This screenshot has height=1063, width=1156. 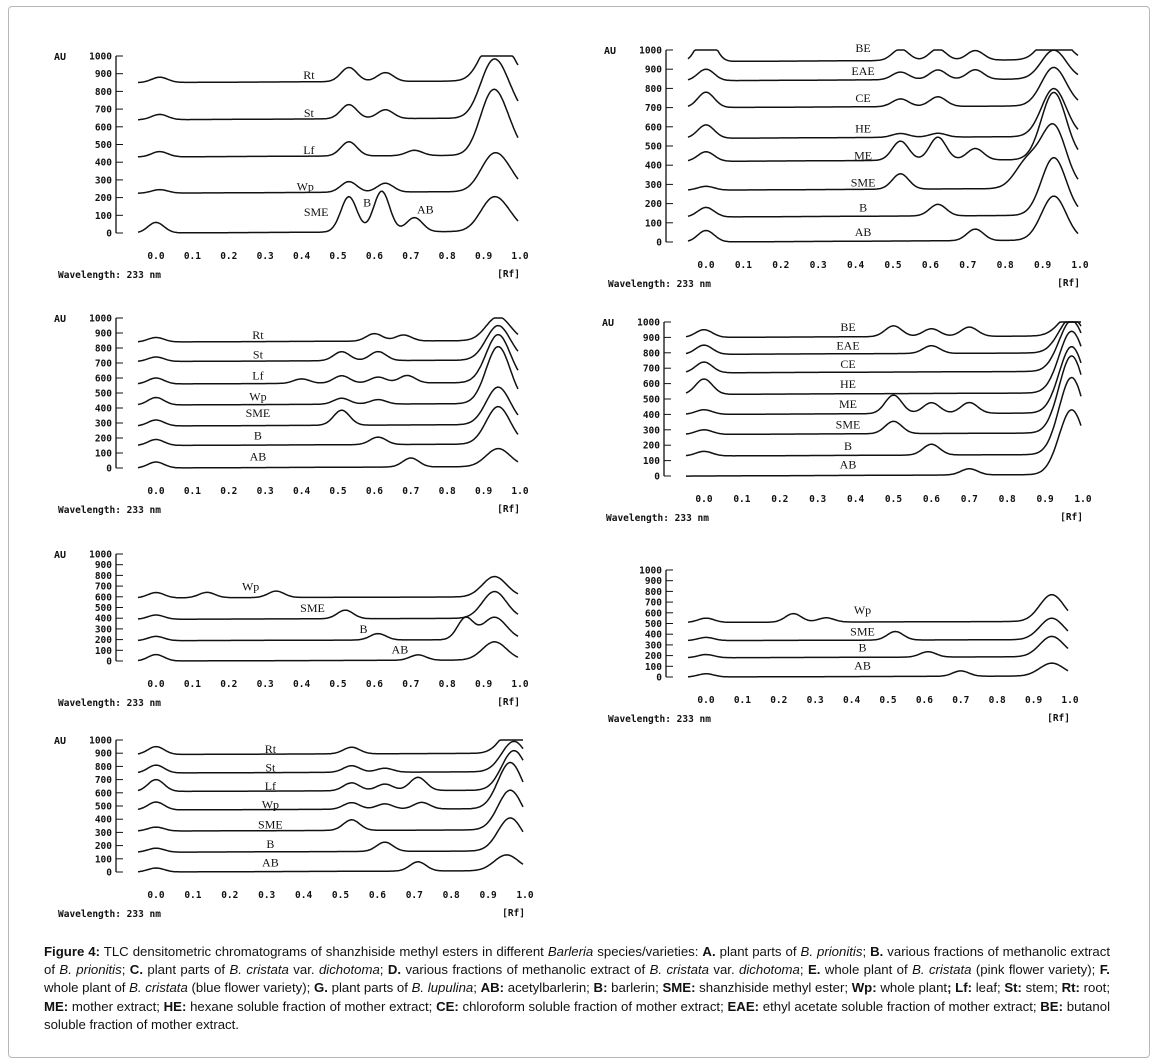 What do you see at coordinates (758, 951) in the screenshot?
I see `caption-text: plant parts of` at bounding box center [758, 951].